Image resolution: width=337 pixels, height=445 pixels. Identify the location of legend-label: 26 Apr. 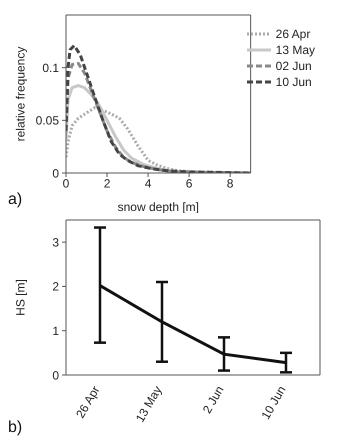
(293, 34).